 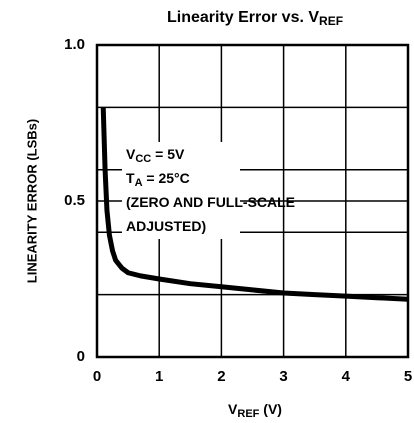 What do you see at coordinates (74, 200) in the screenshot?
I see `y-tick-label: 0.5` at bounding box center [74, 200].